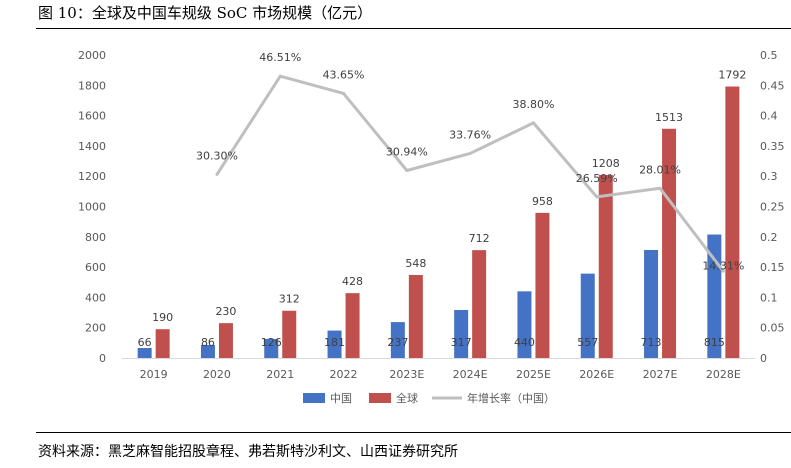 The height and width of the screenshot is (468, 791). I want to click on bar-china-data-label: 86, so click(208, 342).